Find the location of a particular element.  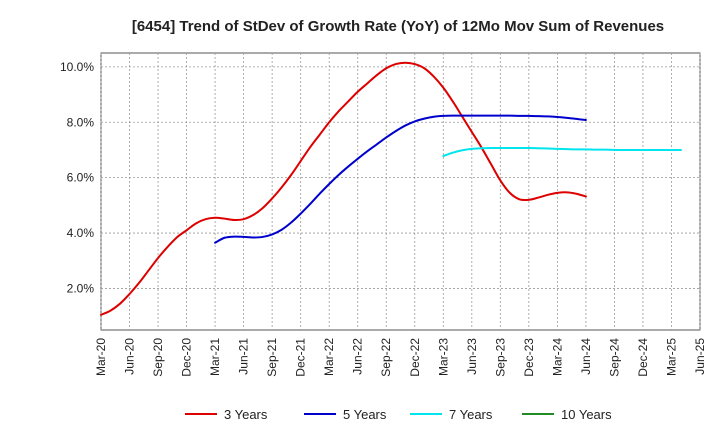

x-tick-label: Mar-24 is located at coordinates (557, 357).